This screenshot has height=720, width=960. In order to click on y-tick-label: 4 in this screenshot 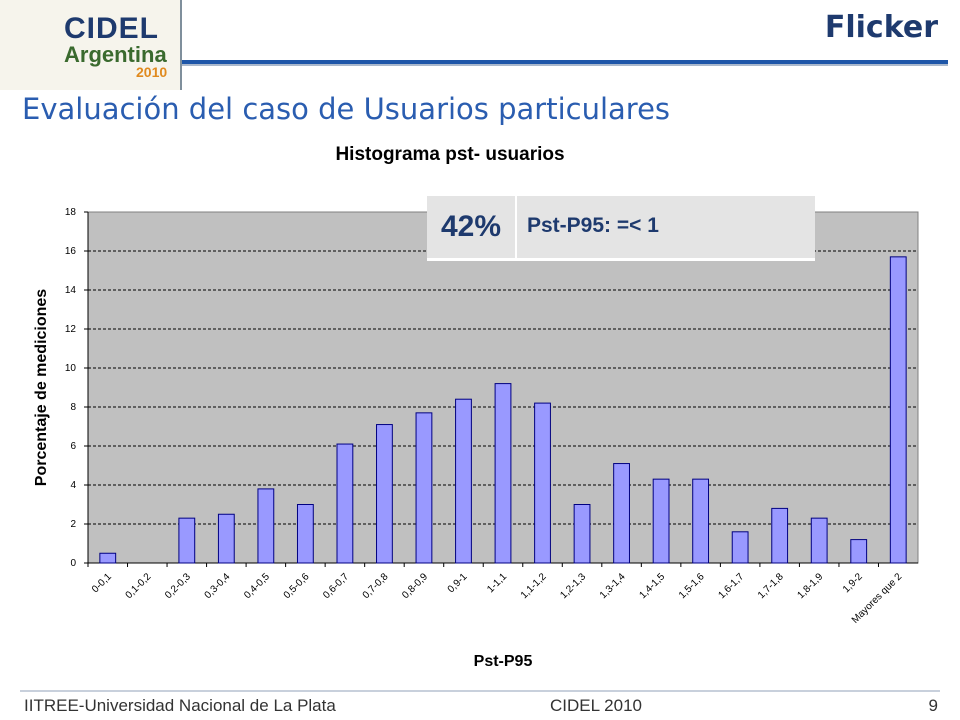, I will do `click(73, 485)`.